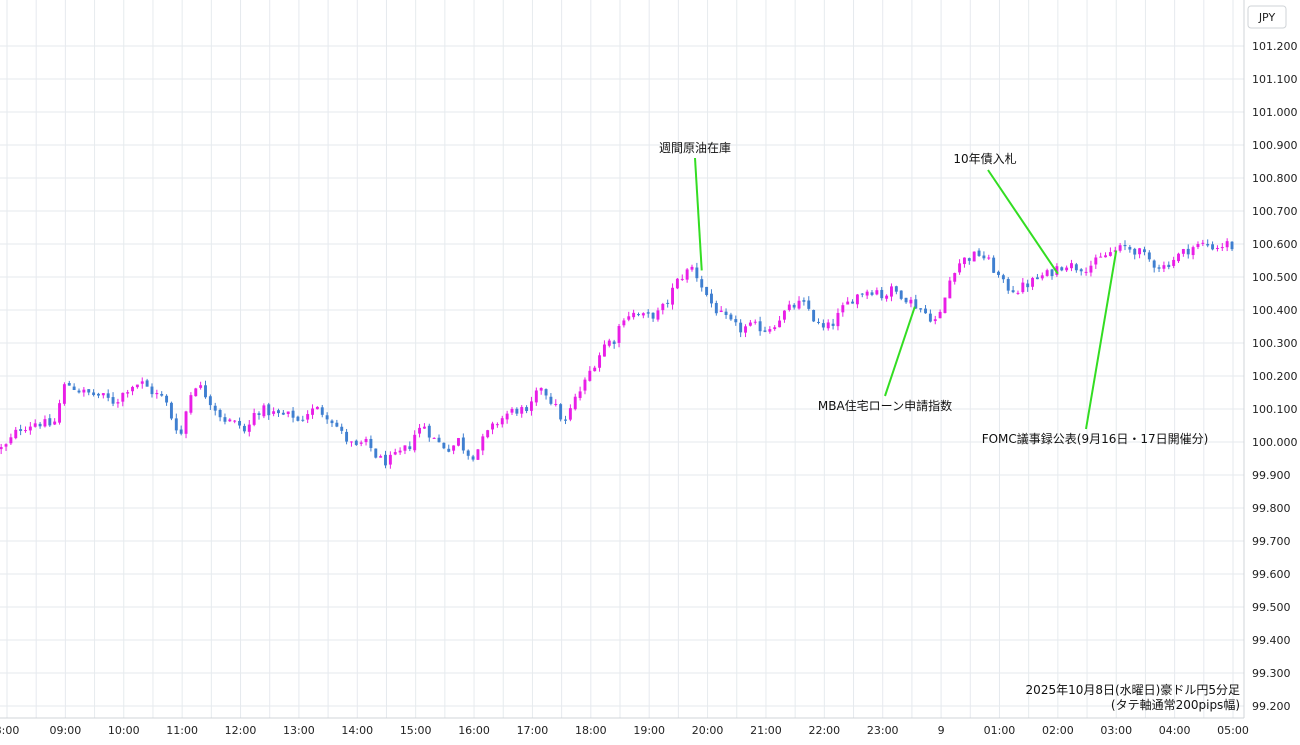  Describe the element at coordinates (984, 158) in the screenshot. I see `annotation-label: 10年債入札` at that location.